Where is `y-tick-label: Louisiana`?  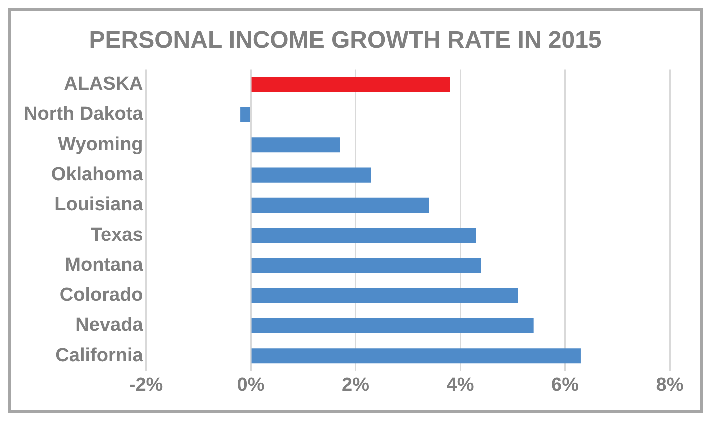 y-tick-label: Louisiana is located at coordinates (99, 205).